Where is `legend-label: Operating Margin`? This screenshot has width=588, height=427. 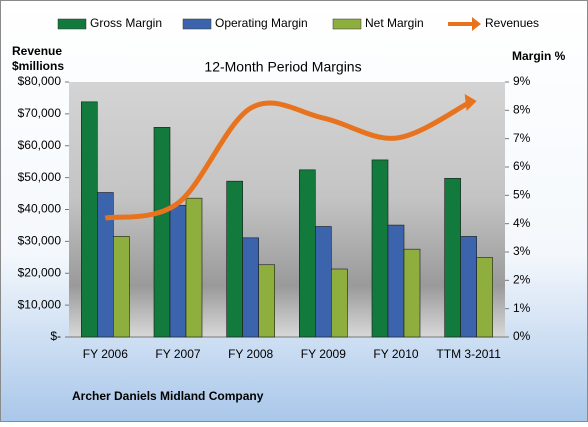 legend-label: Operating Margin is located at coordinates (261, 23).